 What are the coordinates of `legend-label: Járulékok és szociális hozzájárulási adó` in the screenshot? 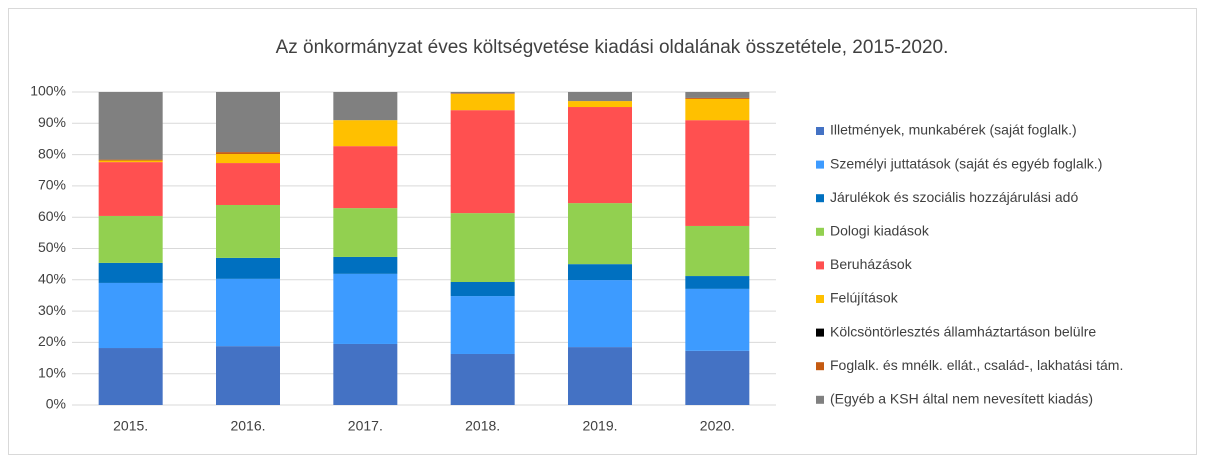 It's located at (954, 197).